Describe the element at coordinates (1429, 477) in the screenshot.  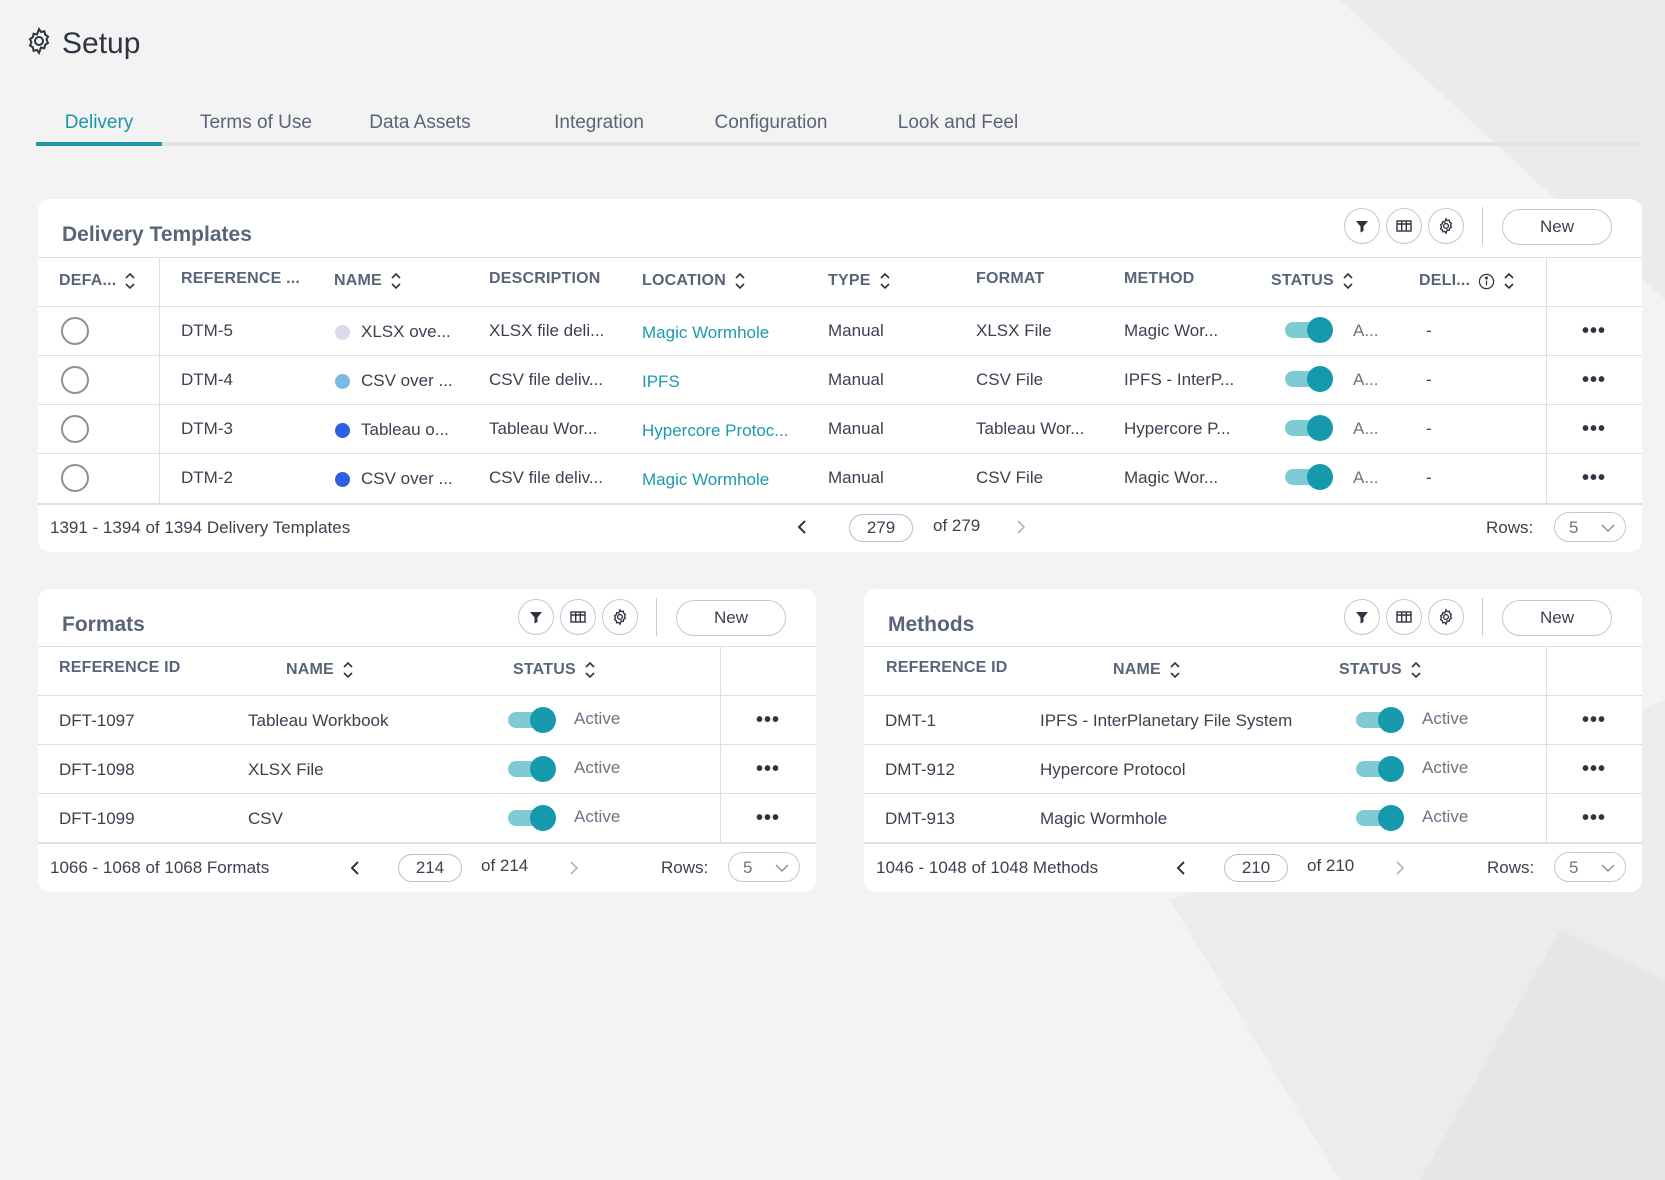
I see `delivery-cell: -` at that location.